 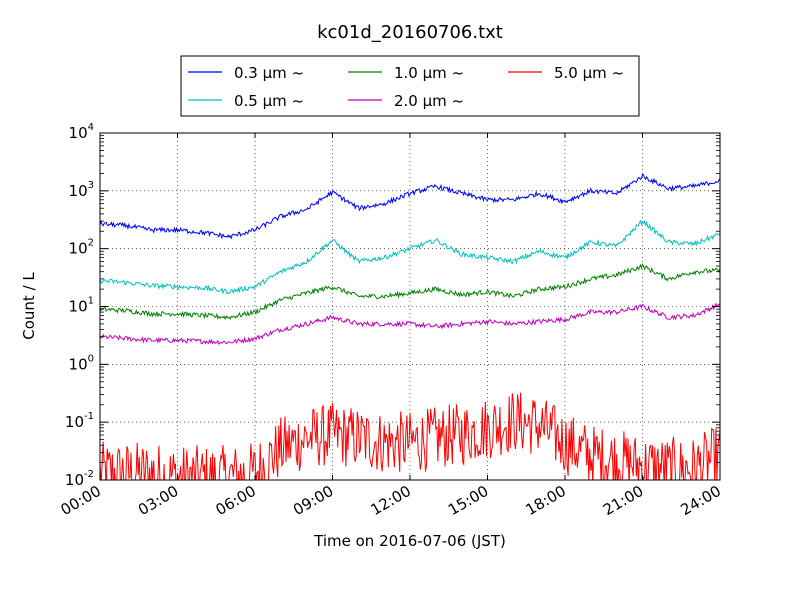 I want to click on y-tick-labels: 10⁻² 10⁻¹ 10⁰ 10¹ 10² 10³ 10⁴, so click(x=79, y=305).